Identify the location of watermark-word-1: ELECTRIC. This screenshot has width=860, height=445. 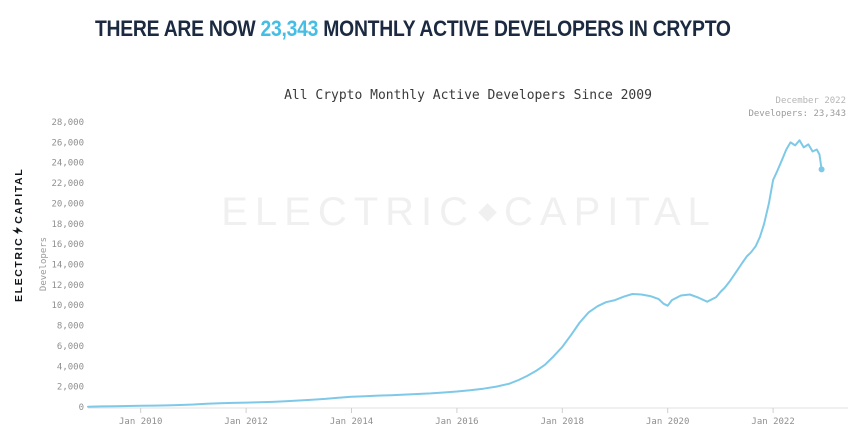
(348, 212).